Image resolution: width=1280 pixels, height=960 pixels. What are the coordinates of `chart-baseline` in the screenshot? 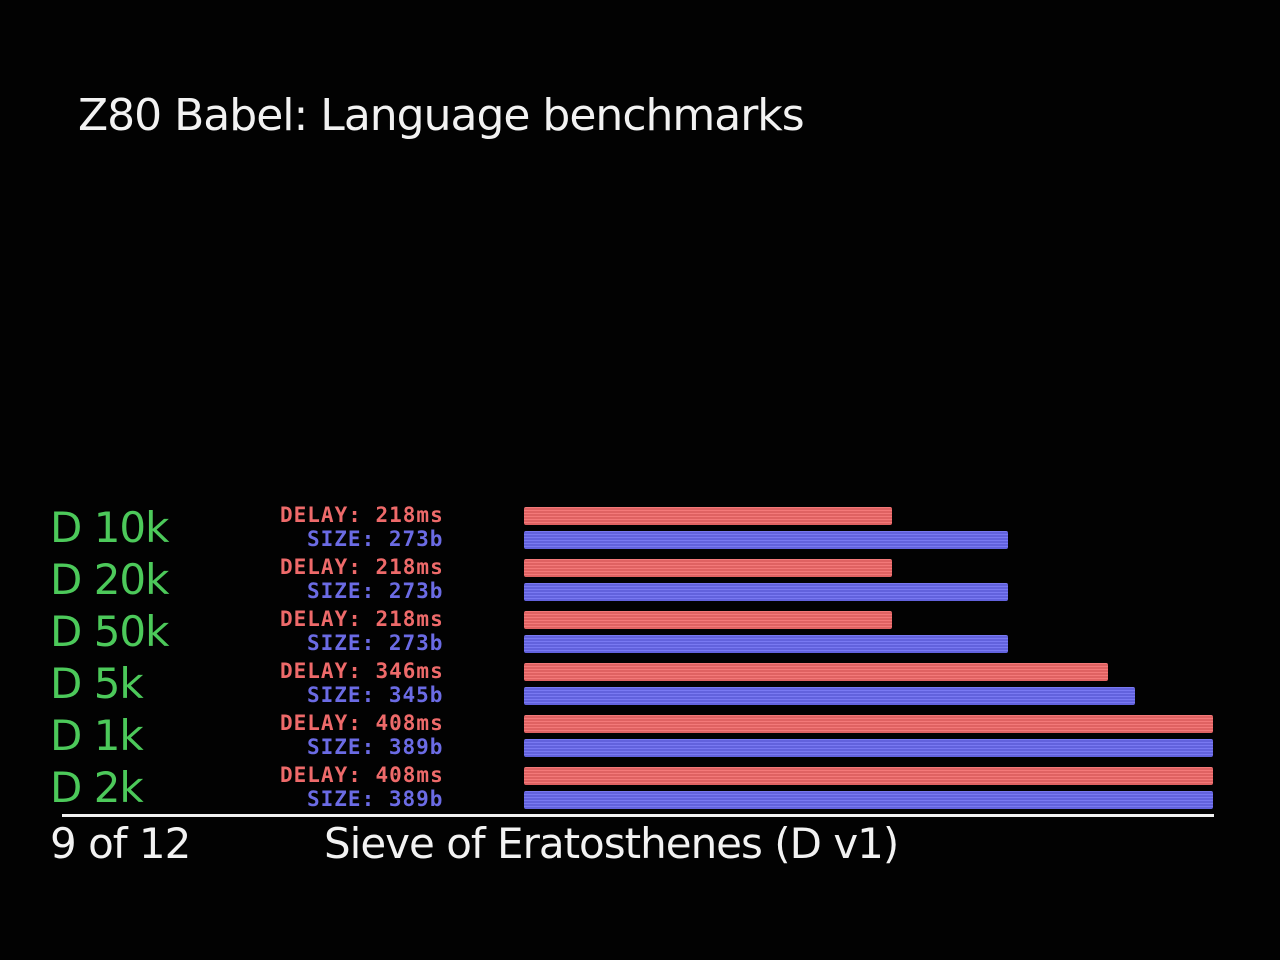 It's located at (638, 815).